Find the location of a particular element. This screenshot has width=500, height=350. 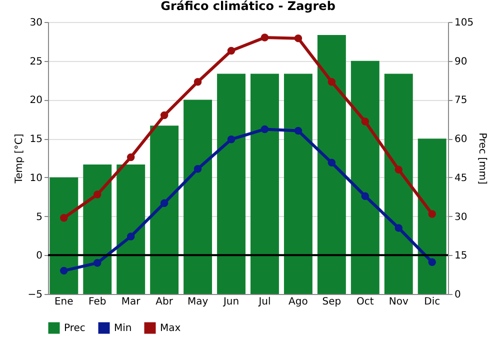

x-tick-label: Ago is located at coordinates (298, 302).